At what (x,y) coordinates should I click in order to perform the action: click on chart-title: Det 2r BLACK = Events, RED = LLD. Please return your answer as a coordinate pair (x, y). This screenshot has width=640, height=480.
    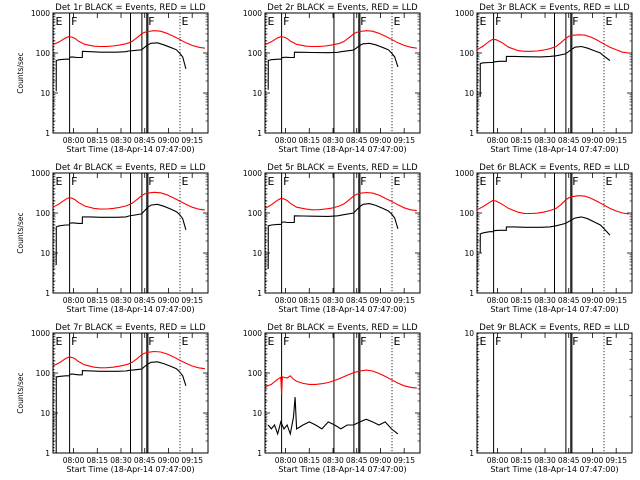
    Looking at the image, I should click on (342, 8).